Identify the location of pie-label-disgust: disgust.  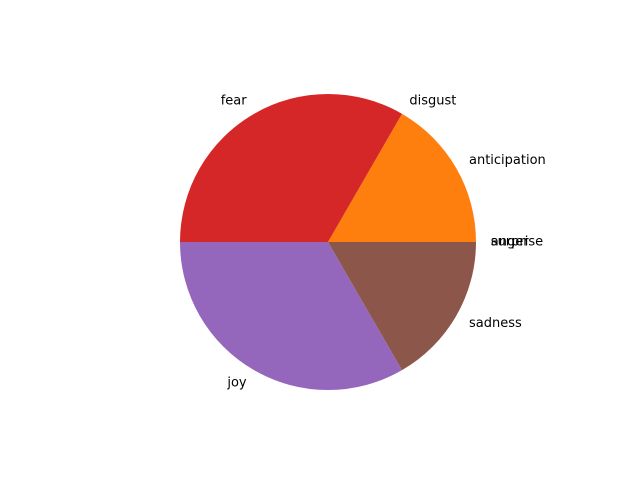
(432, 101).